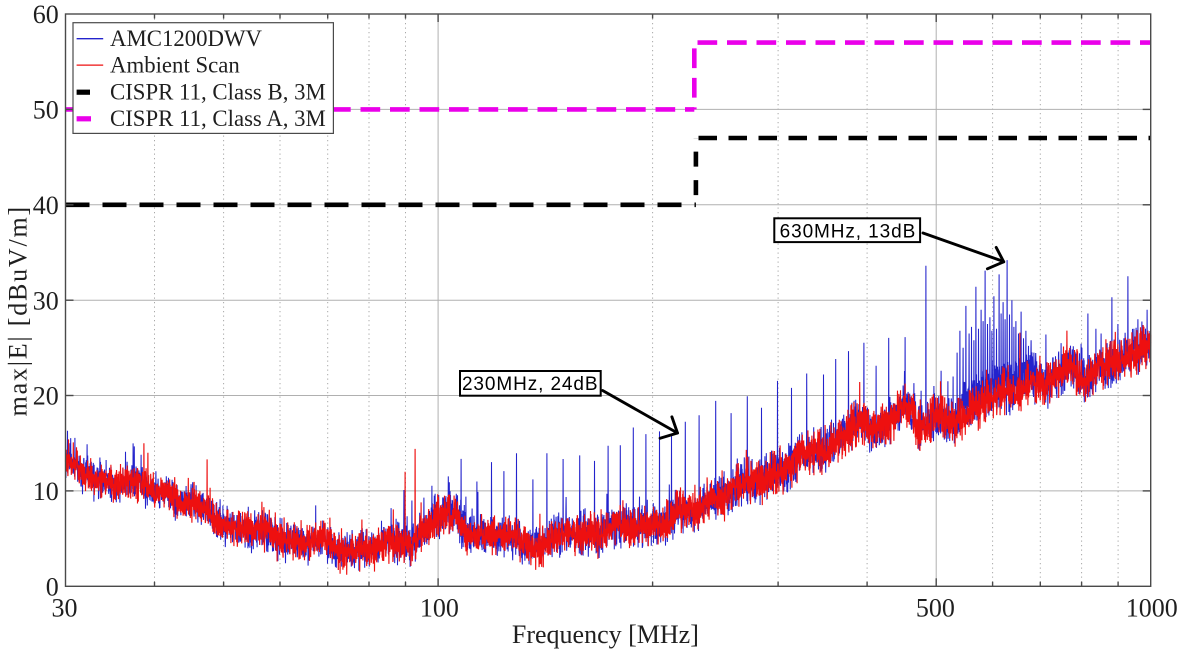  What do you see at coordinates (439, 607) in the screenshot?
I see `svg-text: 100` at bounding box center [439, 607].